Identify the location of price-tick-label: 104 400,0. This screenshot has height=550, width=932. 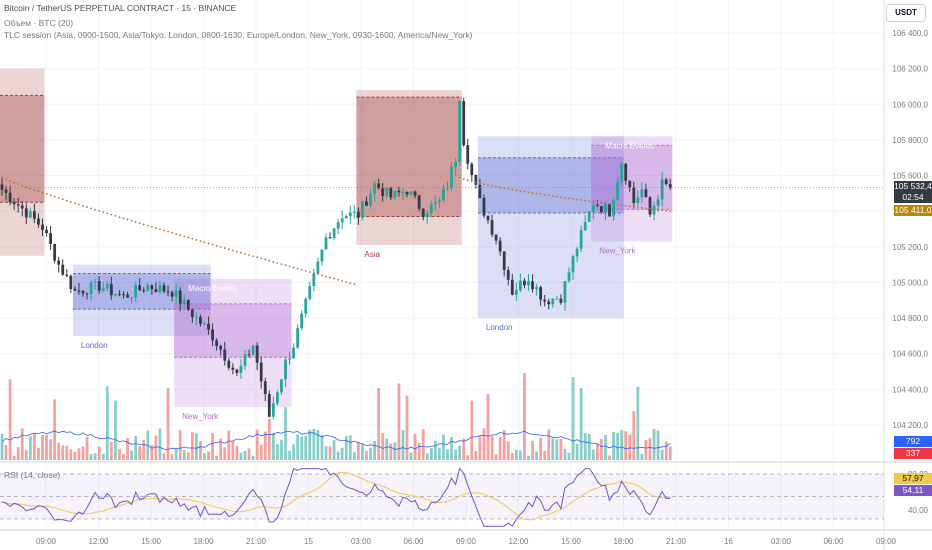
(910, 389).